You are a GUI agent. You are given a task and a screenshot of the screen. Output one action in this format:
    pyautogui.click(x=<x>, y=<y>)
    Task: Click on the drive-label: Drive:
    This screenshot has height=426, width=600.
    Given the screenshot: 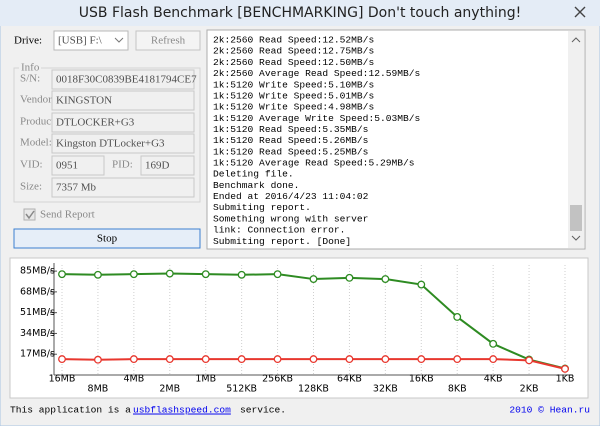 What is the action you would take?
    pyautogui.click(x=28, y=41)
    